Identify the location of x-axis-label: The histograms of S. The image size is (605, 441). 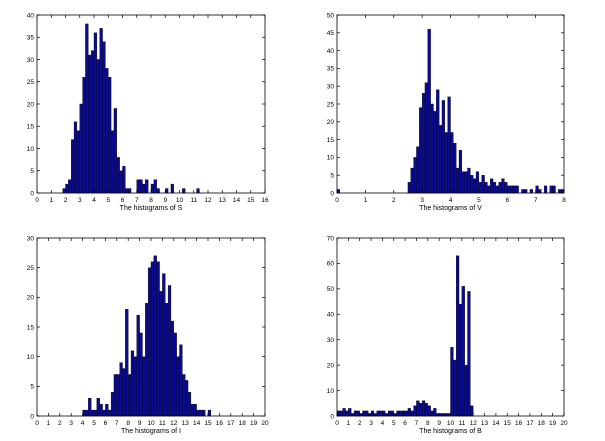
(151, 208).